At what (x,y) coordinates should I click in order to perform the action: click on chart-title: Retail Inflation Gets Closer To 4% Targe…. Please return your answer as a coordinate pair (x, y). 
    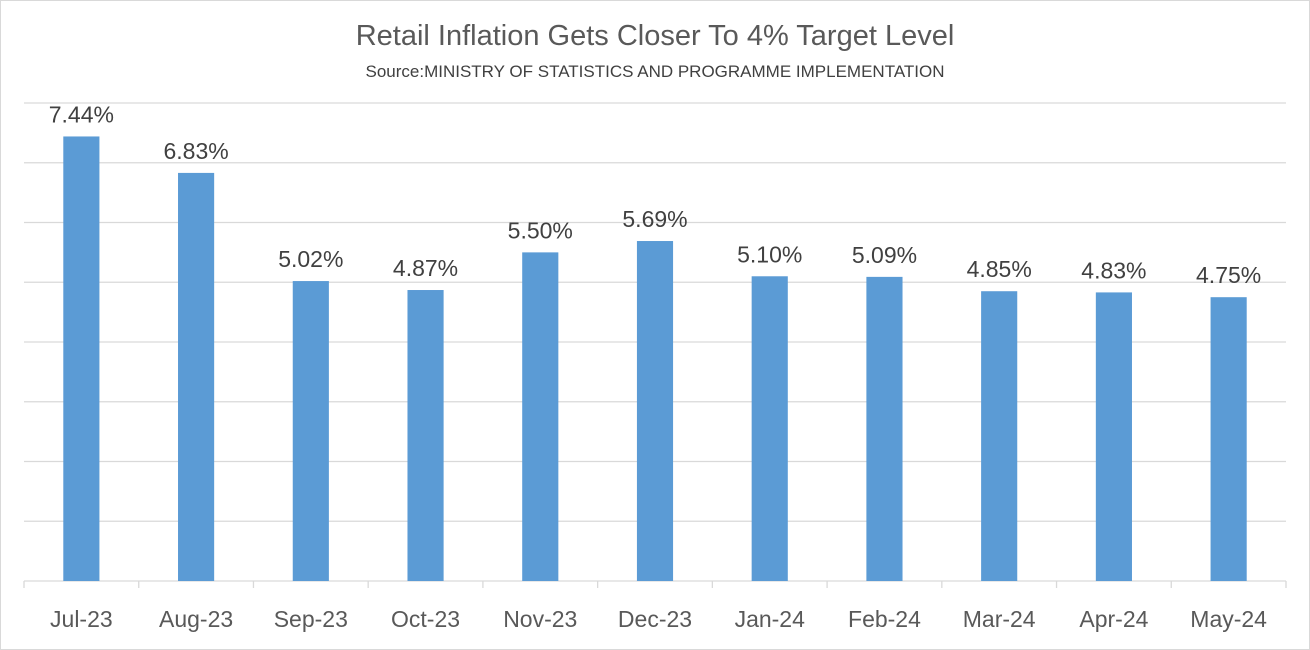
    Looking at the image, I should click on (655, 36).